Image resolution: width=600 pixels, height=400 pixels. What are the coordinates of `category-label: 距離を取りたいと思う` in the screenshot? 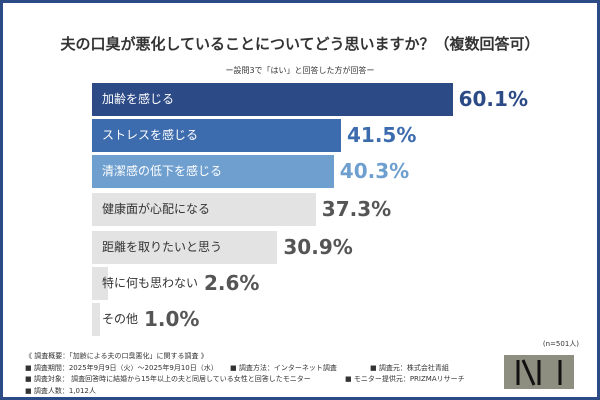 It's located at (162, 247).